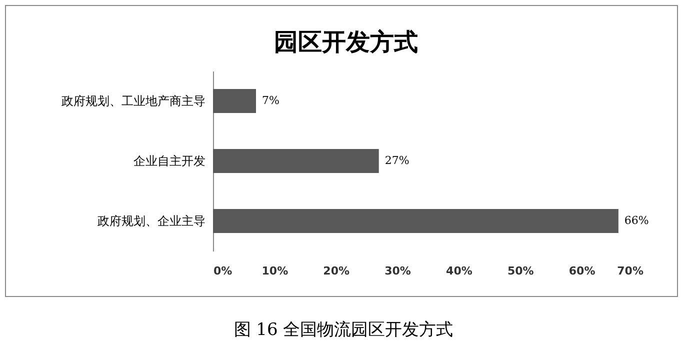 The width and height of the screenshot is (687, 354). Describe the element at coordinates (275, 271) in the screenshot. I see `x-tick-label: 10%` at that location.